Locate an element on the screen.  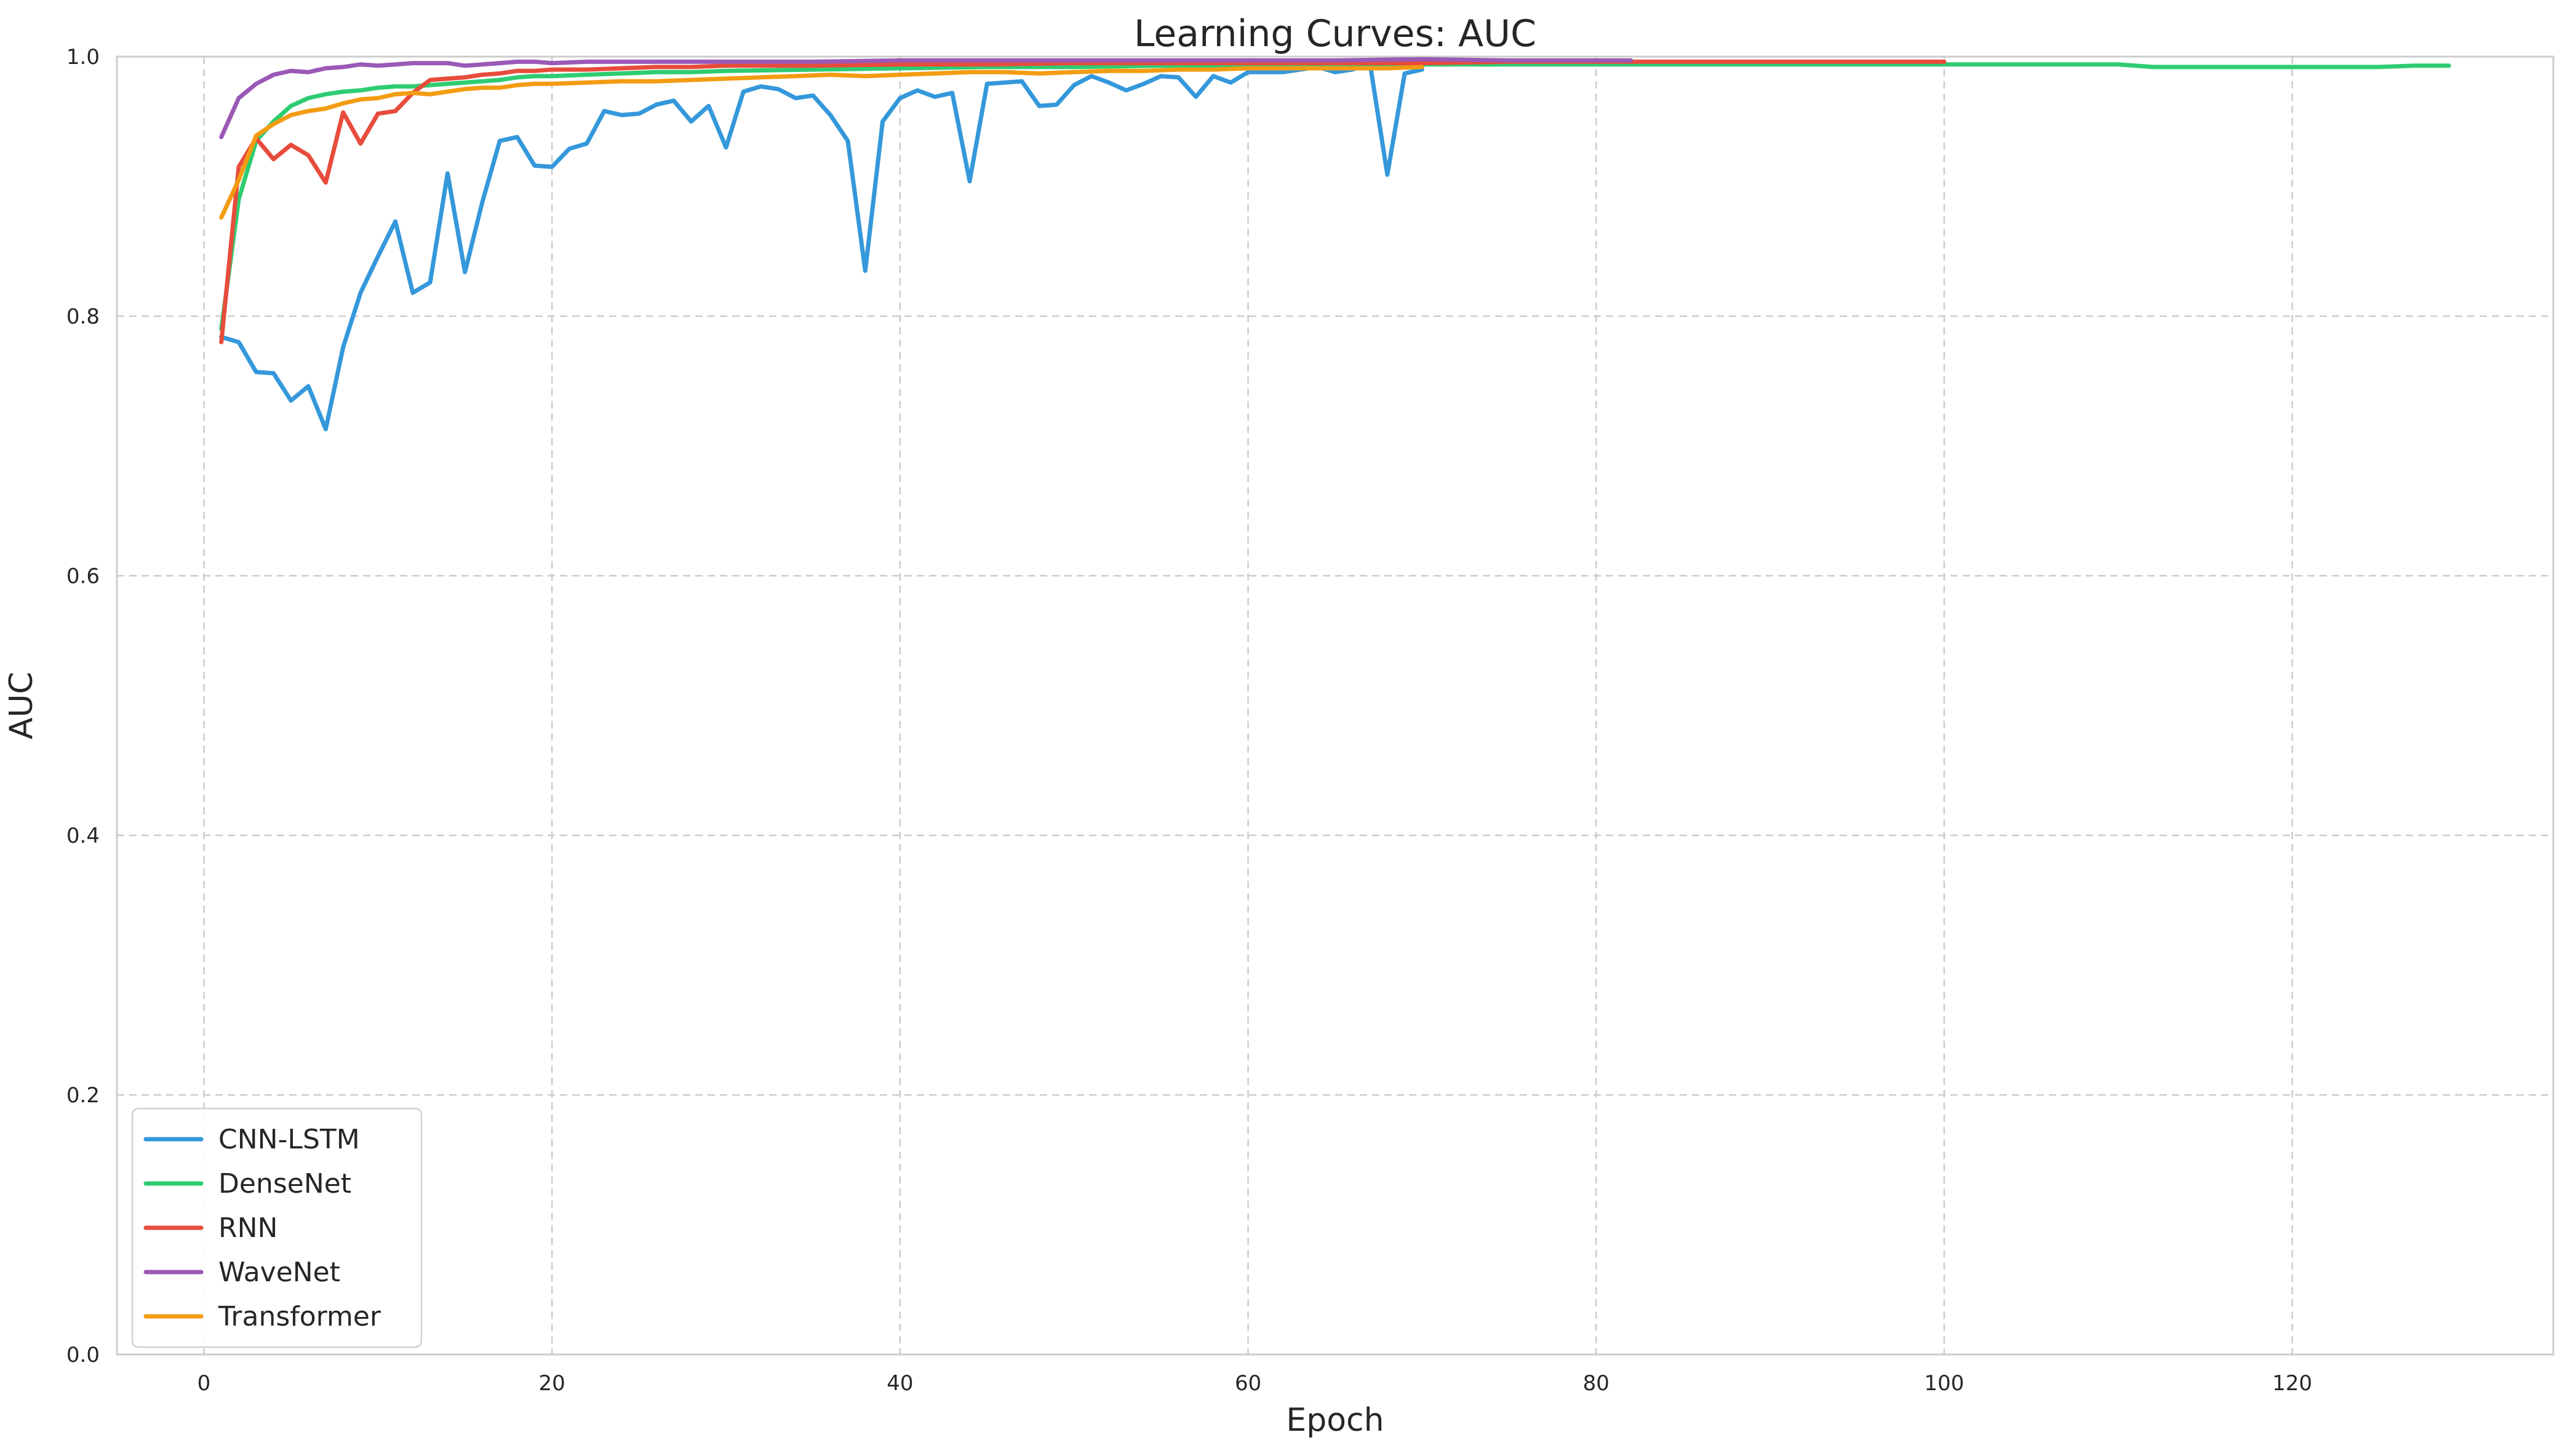
series-line-wavenet is located at coordinates (926, 99).